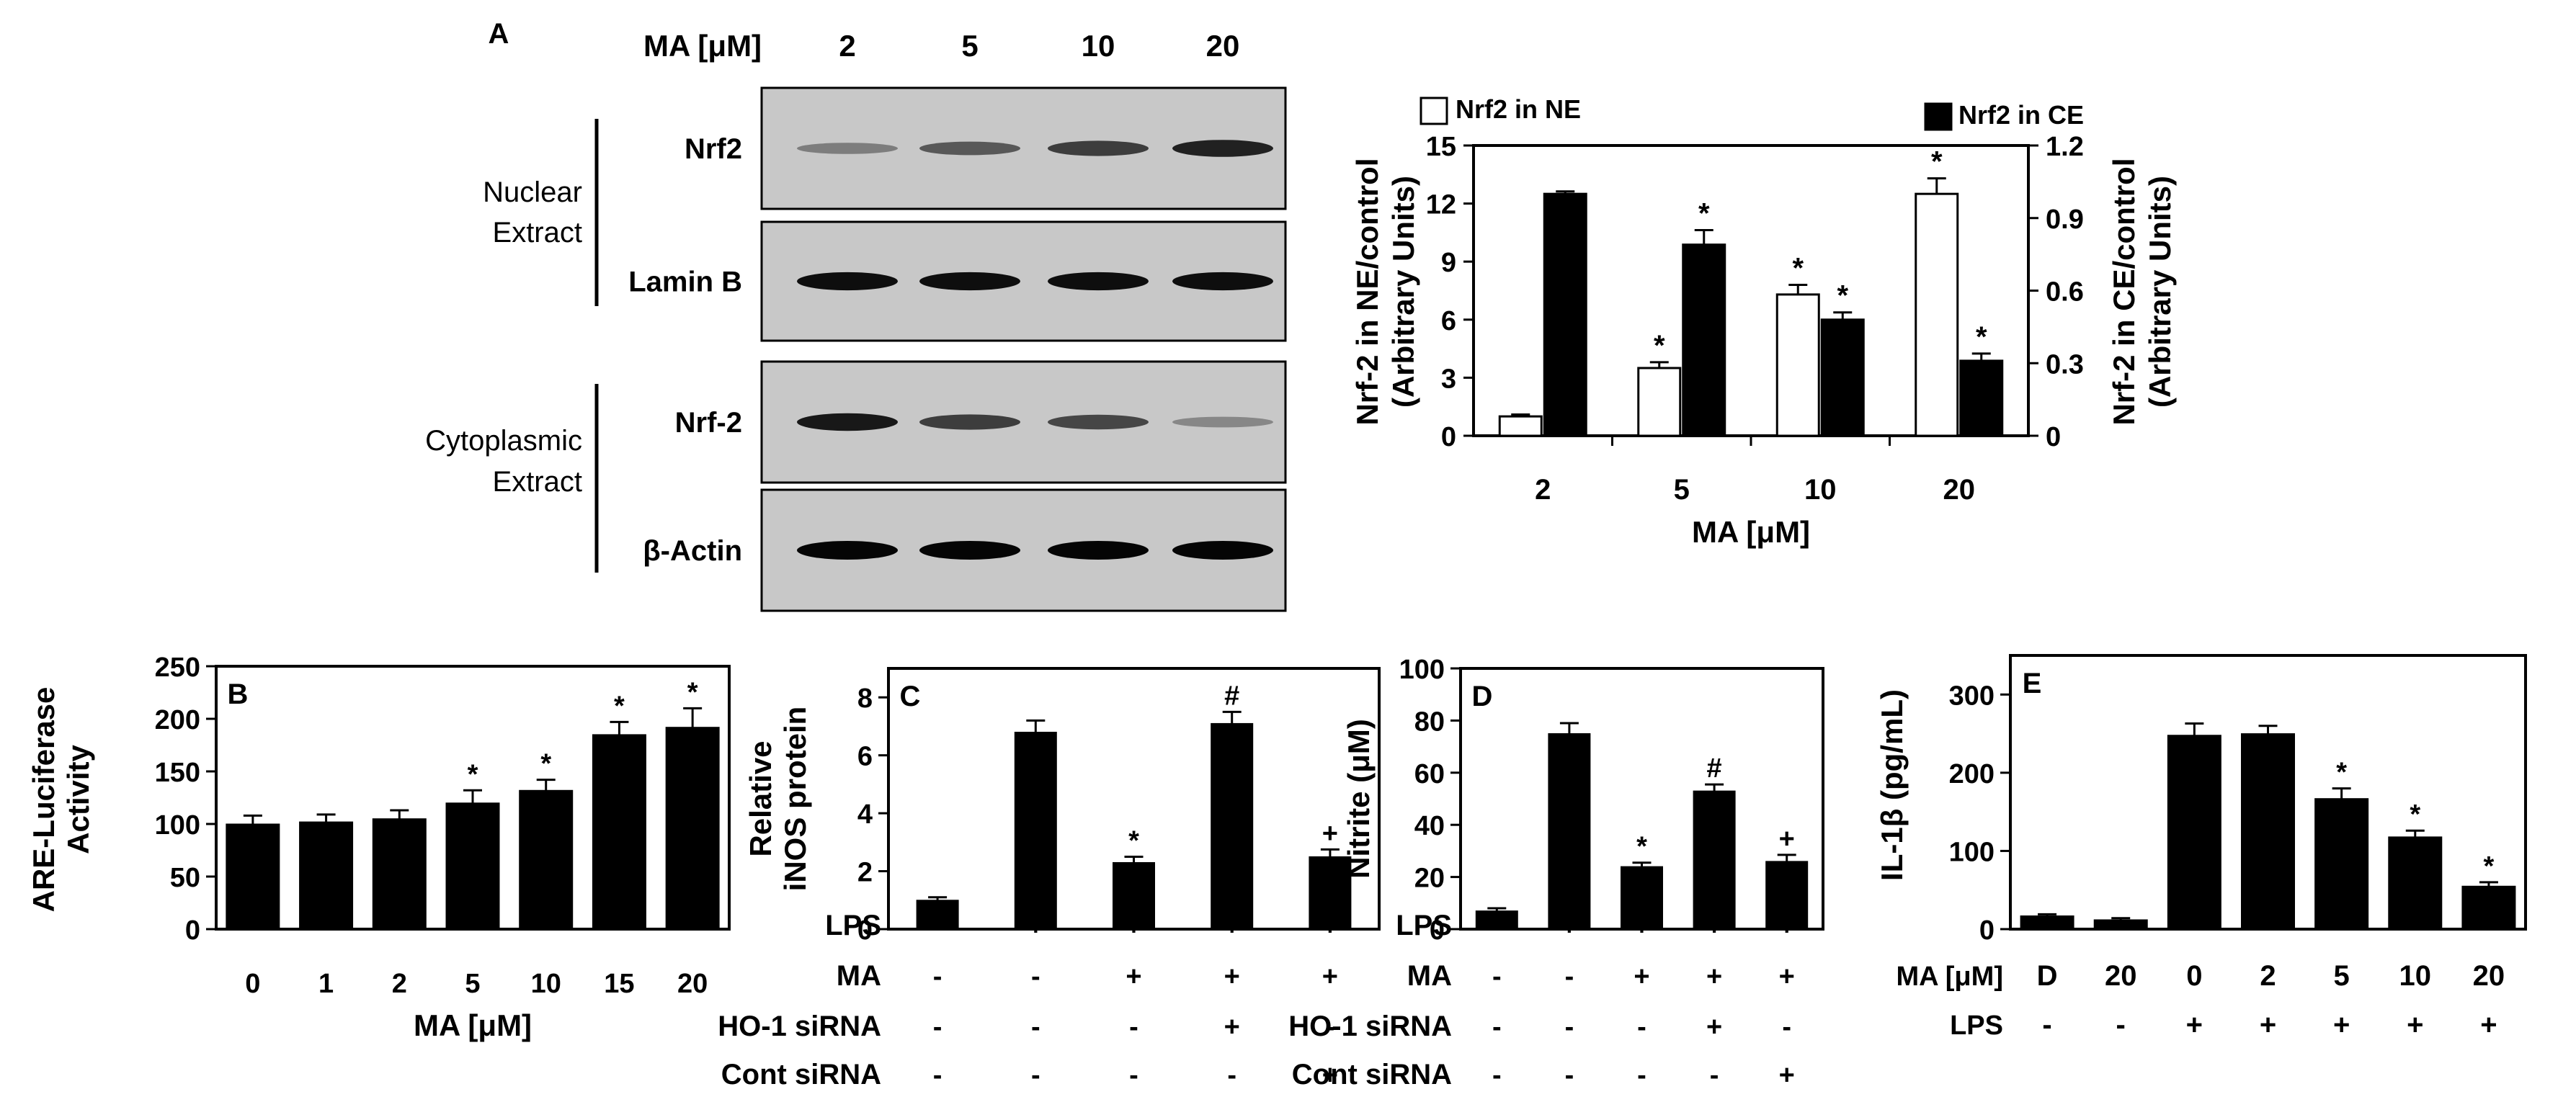 The image size is (2576, 1120). I want to click on x-tick-label: 20, so click(1959, 490).